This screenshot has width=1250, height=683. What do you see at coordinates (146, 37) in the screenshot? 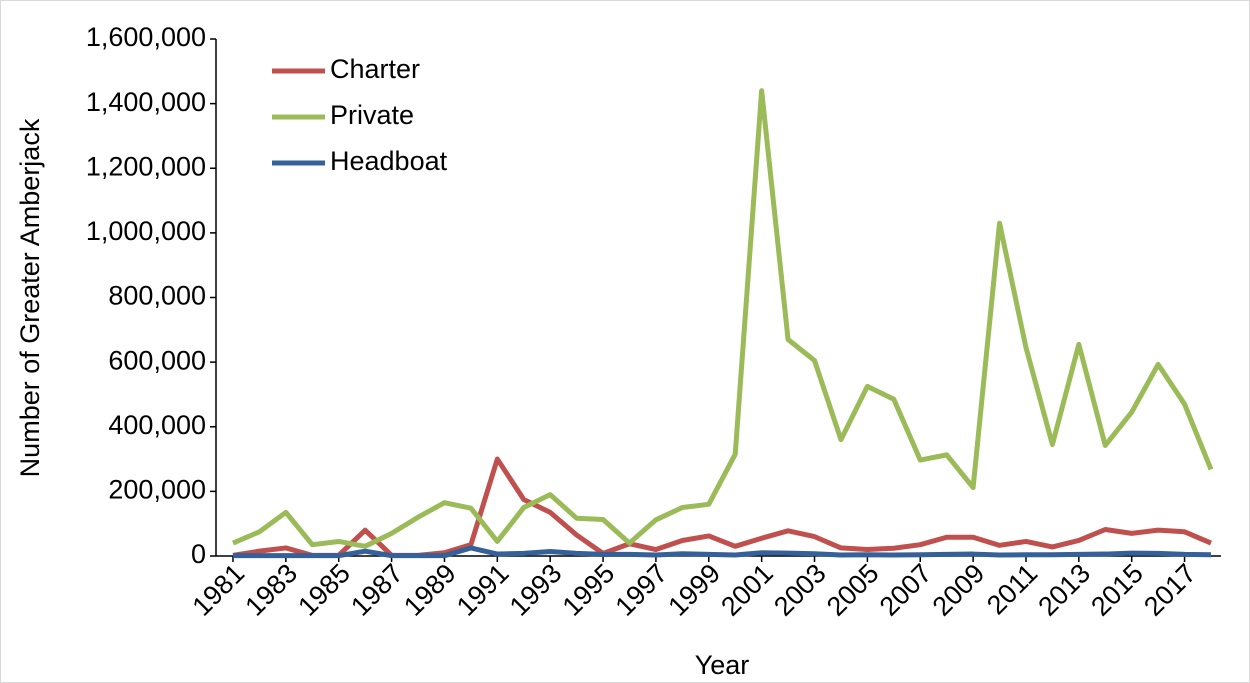
I see `y-tick-label: 1,600,000` at bounding box center [146, 37].